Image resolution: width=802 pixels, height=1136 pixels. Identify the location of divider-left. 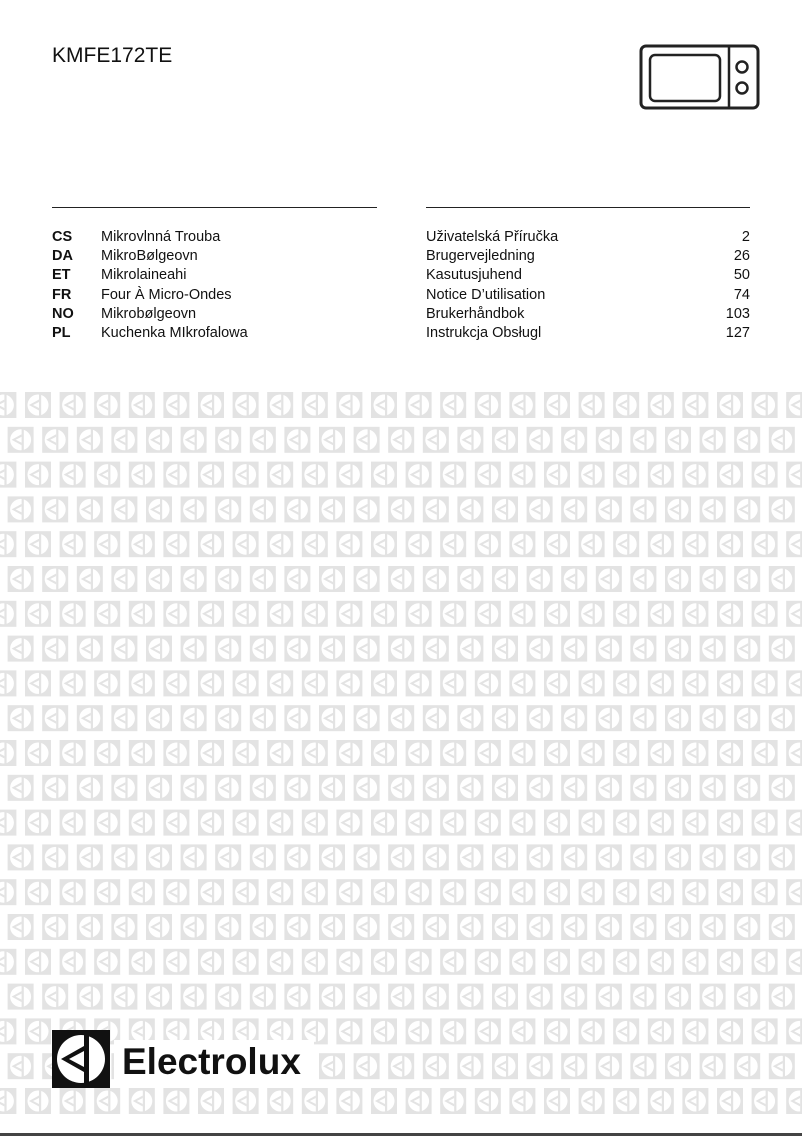
(214, 207).